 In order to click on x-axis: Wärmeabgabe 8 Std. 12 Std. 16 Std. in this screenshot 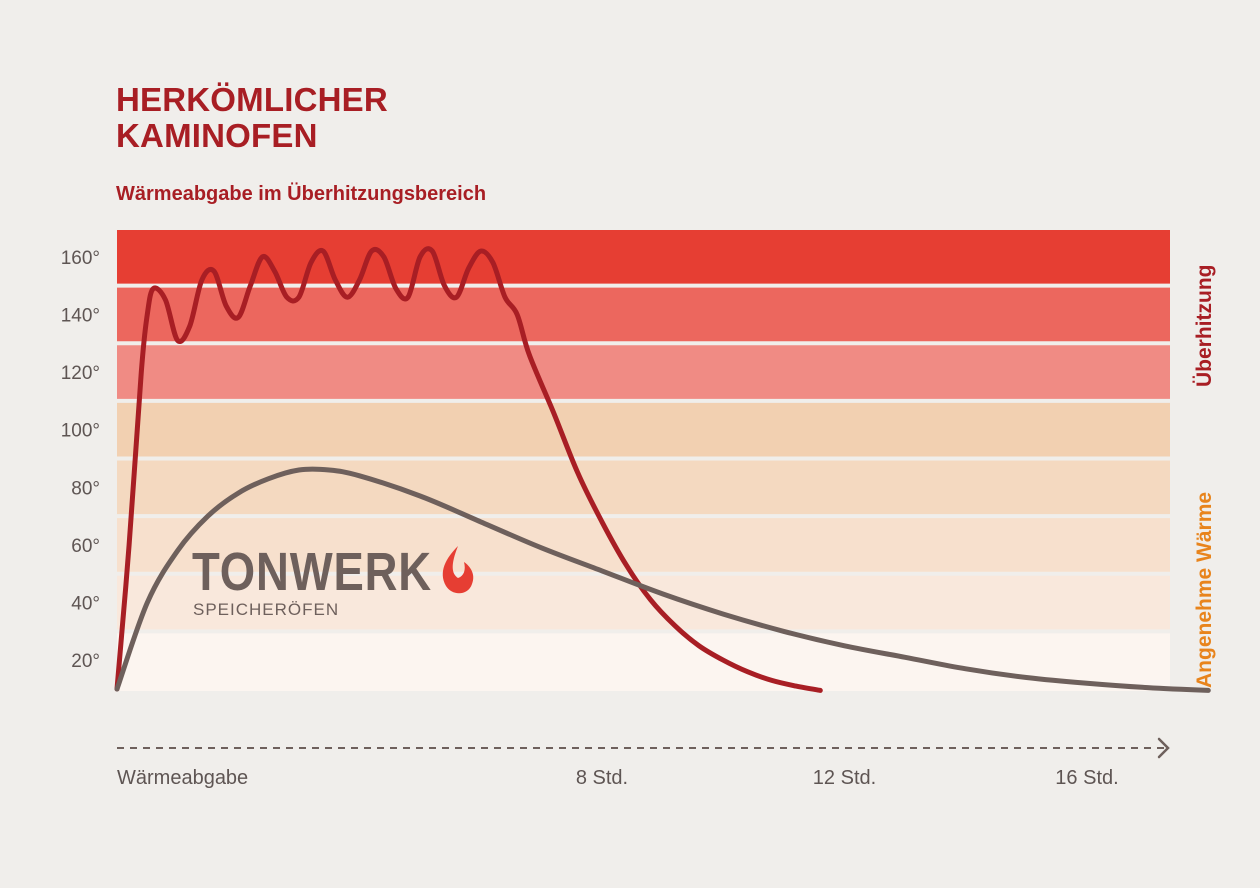, I will do `click(643, 763)`.